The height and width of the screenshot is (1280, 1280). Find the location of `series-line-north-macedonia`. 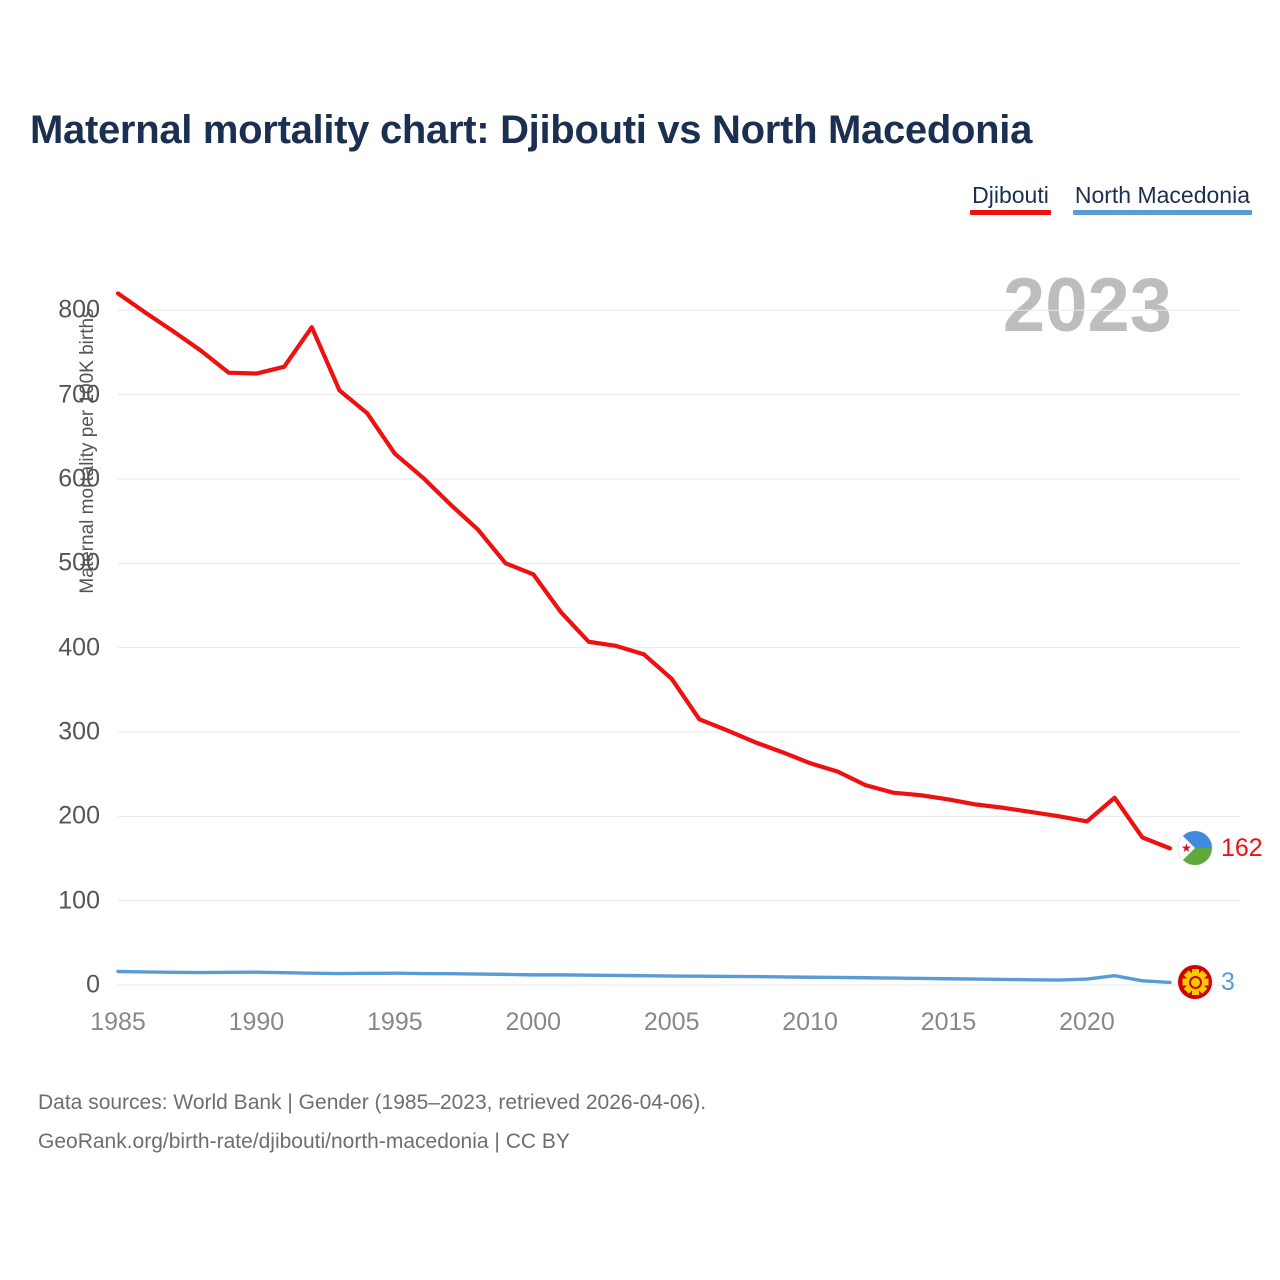

series-line-north-macedonia is located at coordinates (644, 977).